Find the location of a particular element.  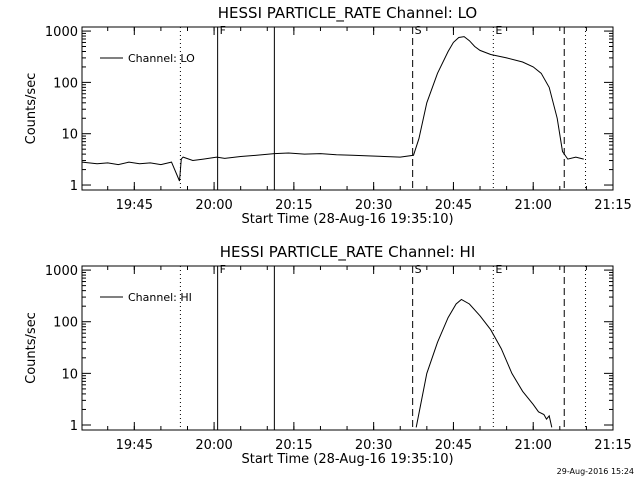

series-line is located at coordinates (484, 363).